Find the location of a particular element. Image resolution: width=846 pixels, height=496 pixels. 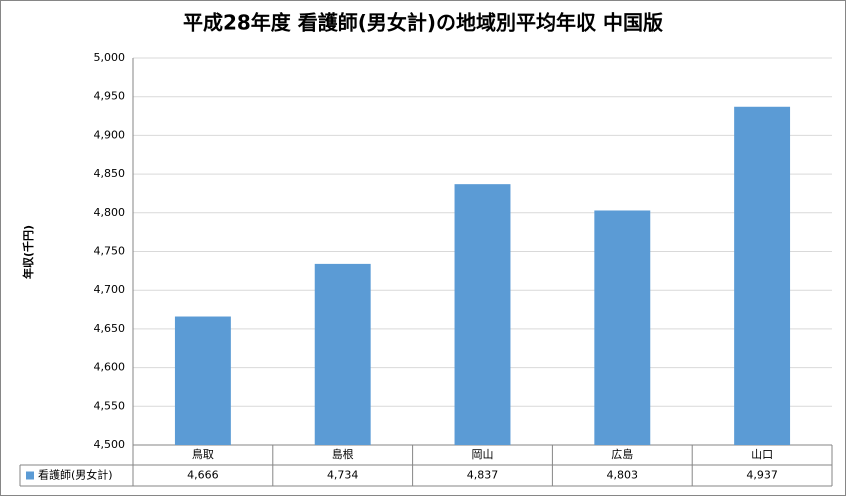

table-value: 4,937 is located at coordinates (762, 475).